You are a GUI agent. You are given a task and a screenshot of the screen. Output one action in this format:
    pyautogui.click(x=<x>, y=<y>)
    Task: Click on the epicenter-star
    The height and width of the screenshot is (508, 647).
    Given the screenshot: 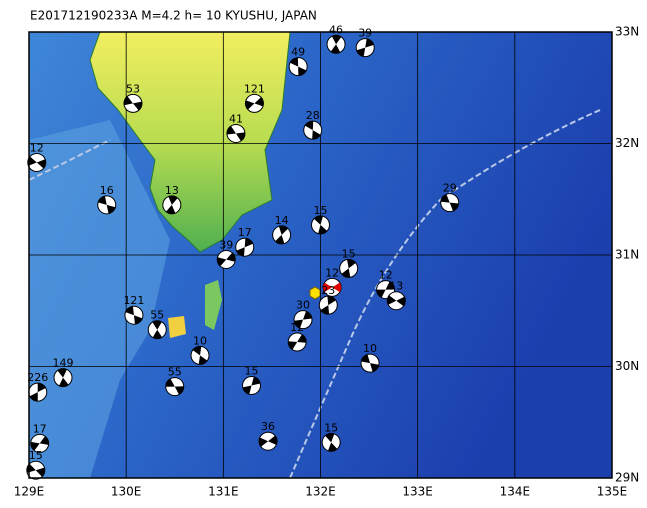 What is the action you would take?
    pyautogui.click(x=315, y=293)
    